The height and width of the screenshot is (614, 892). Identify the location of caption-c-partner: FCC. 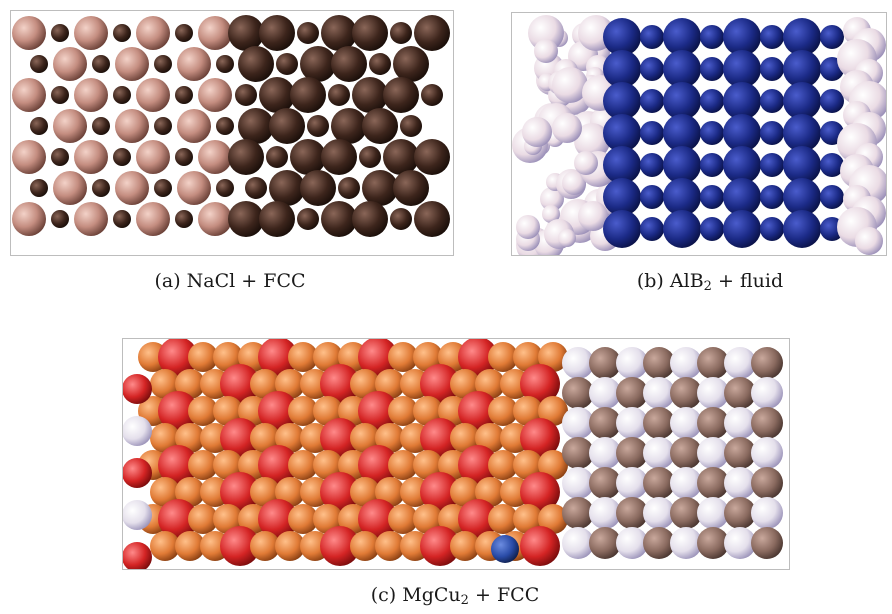
(518, 595).